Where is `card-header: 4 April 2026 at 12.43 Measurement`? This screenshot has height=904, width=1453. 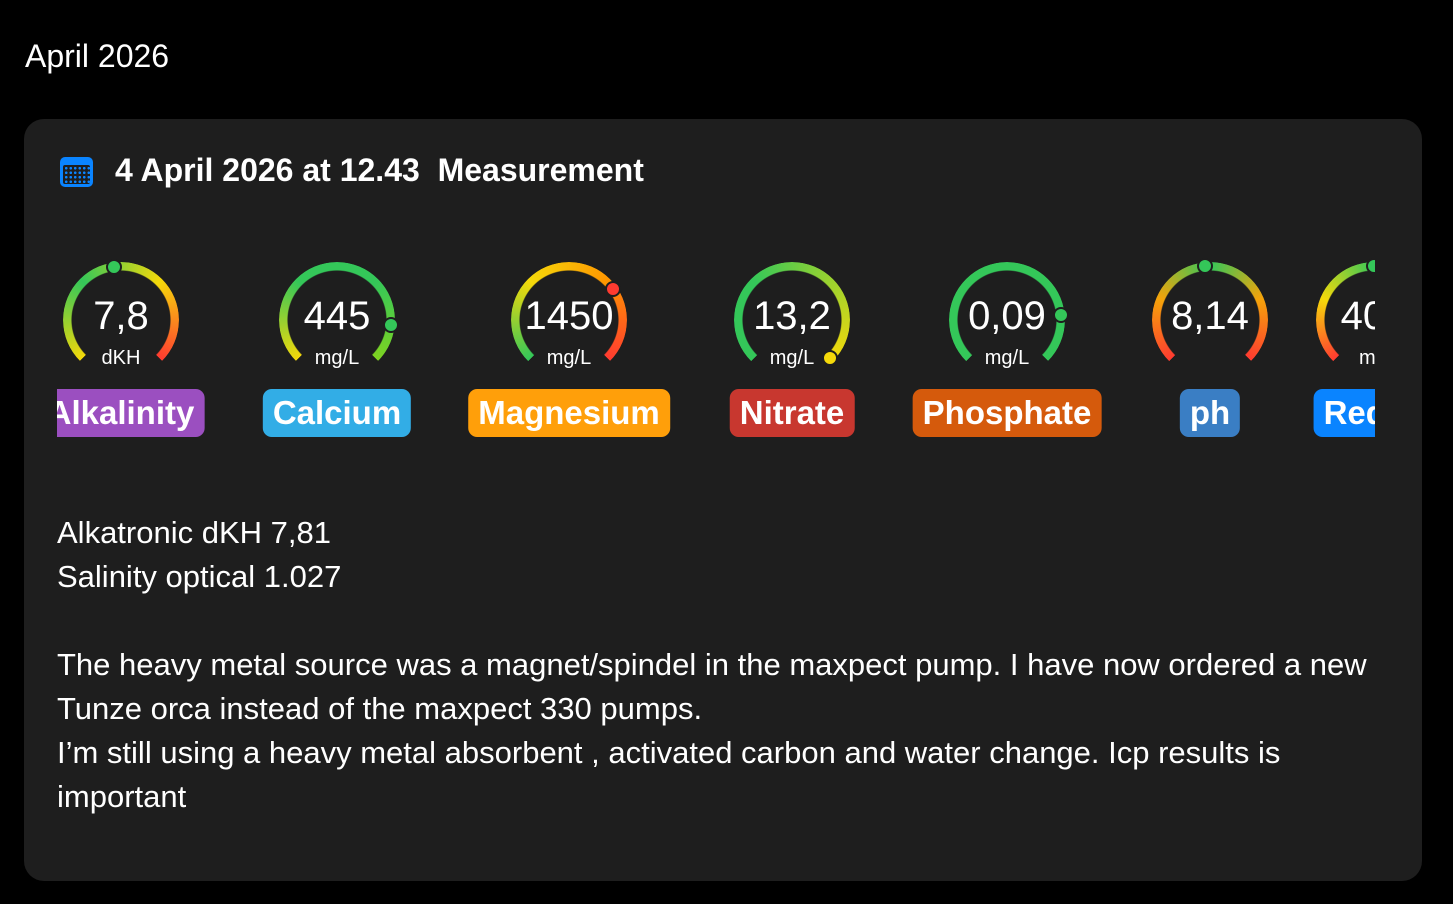
card-header: 4 April 2026 at 12.43 Measurement is located at coordinates (379, 170).